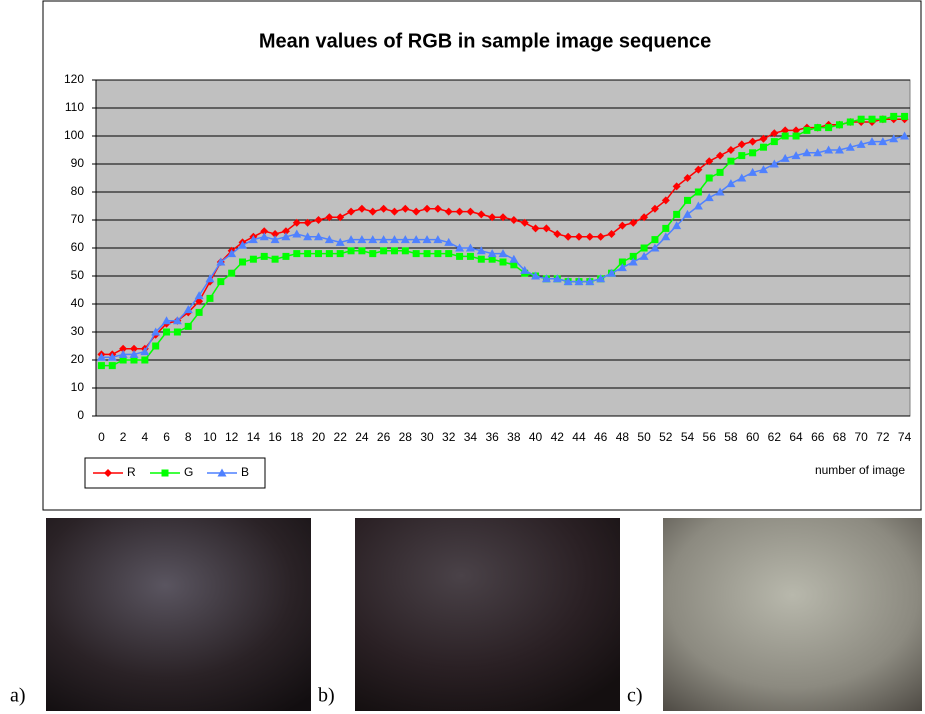 This screenshot has width=925, height=714. Describe the element at coordinates (188, 472) in the screenshot. I see `legend-label: G` at that location.